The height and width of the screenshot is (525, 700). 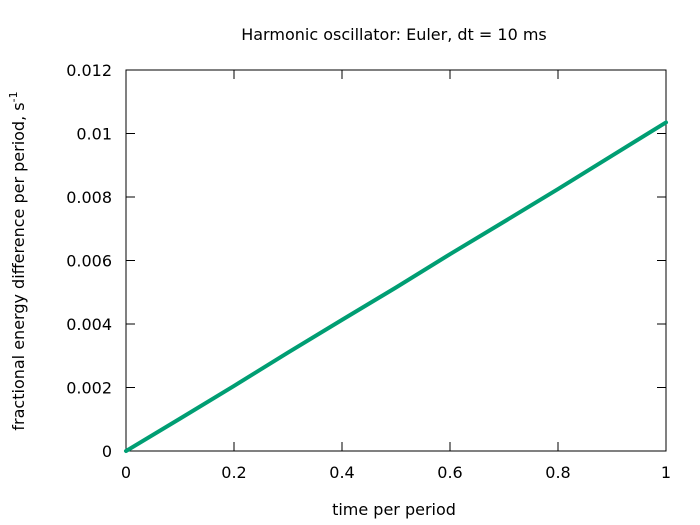 I want to click on y-tick-label: 0.002, so click(x=89, y=388).